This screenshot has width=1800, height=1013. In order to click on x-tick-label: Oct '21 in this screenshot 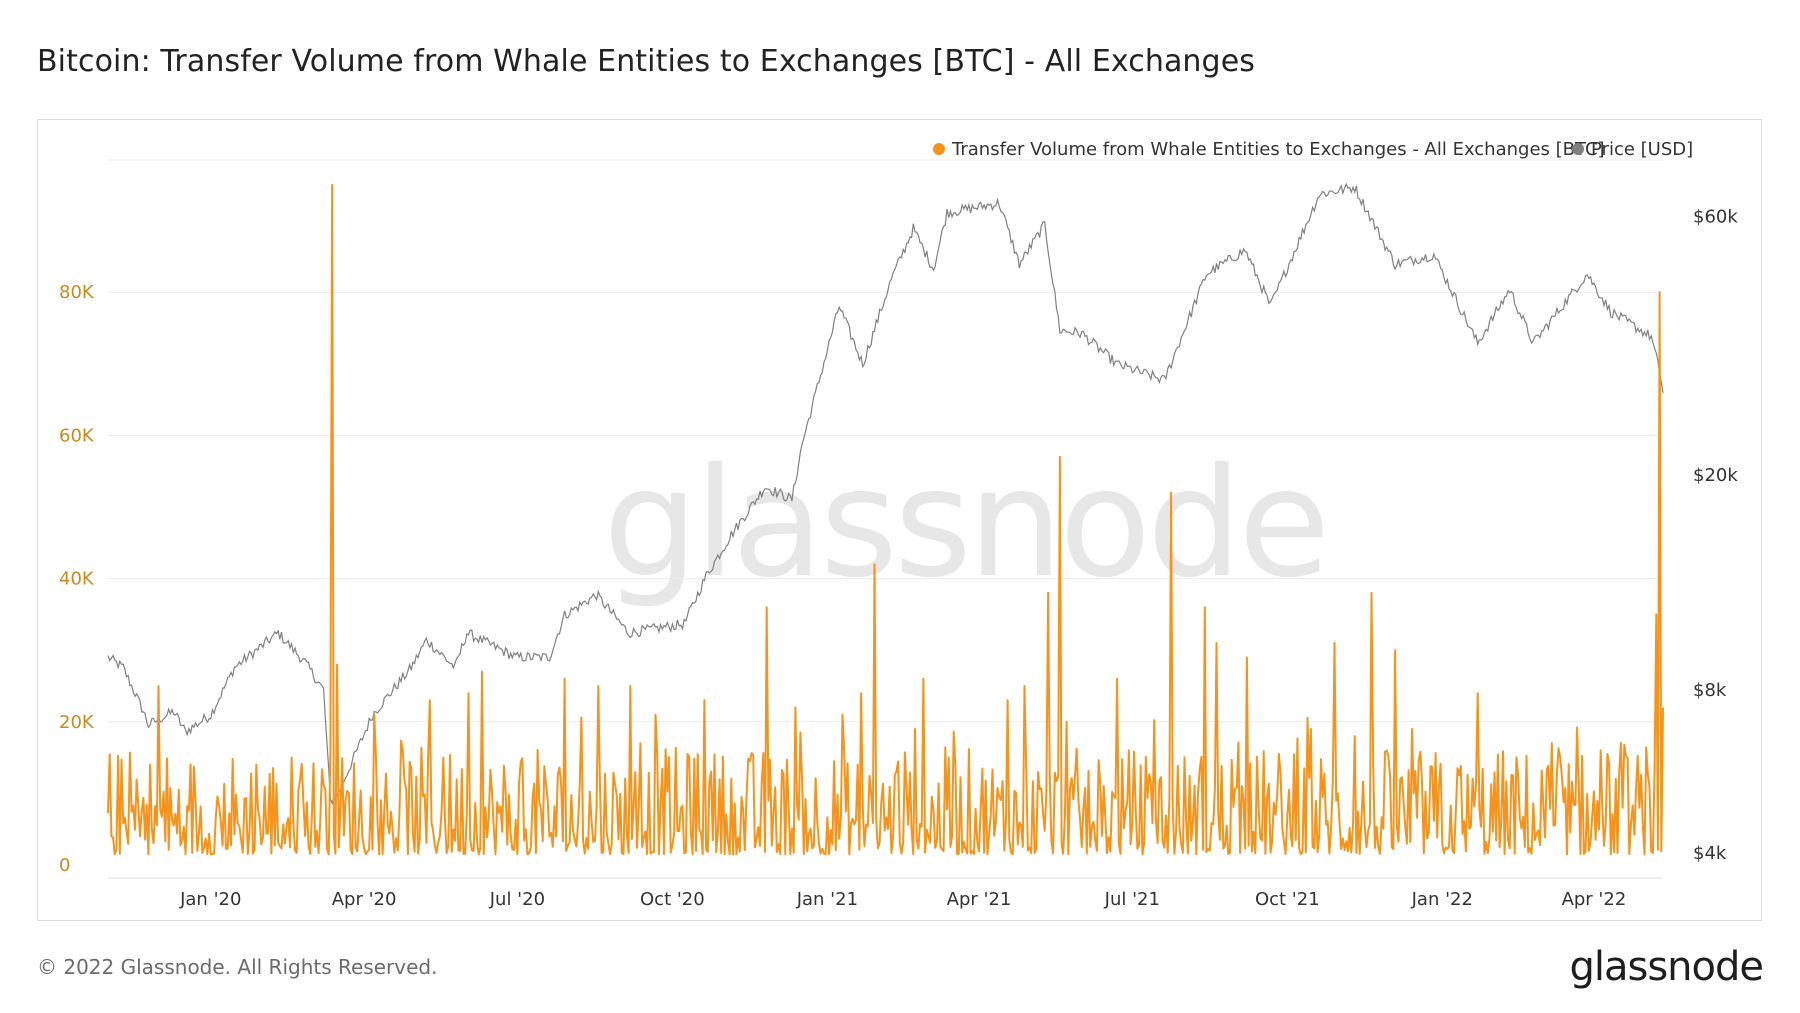, I will do `click(1287, 899)`.